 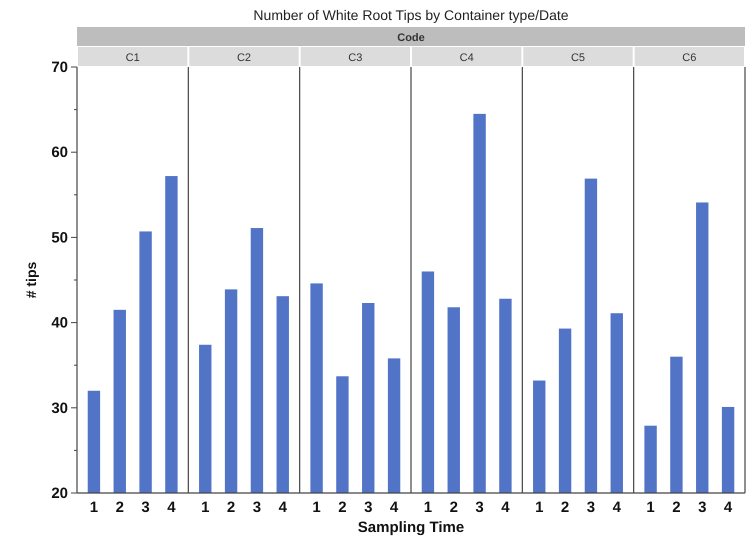 What do you see at coordinates (59, 67) in the screenshot?
I see `y-tick-label: 70` at bounding box center [59, 67].